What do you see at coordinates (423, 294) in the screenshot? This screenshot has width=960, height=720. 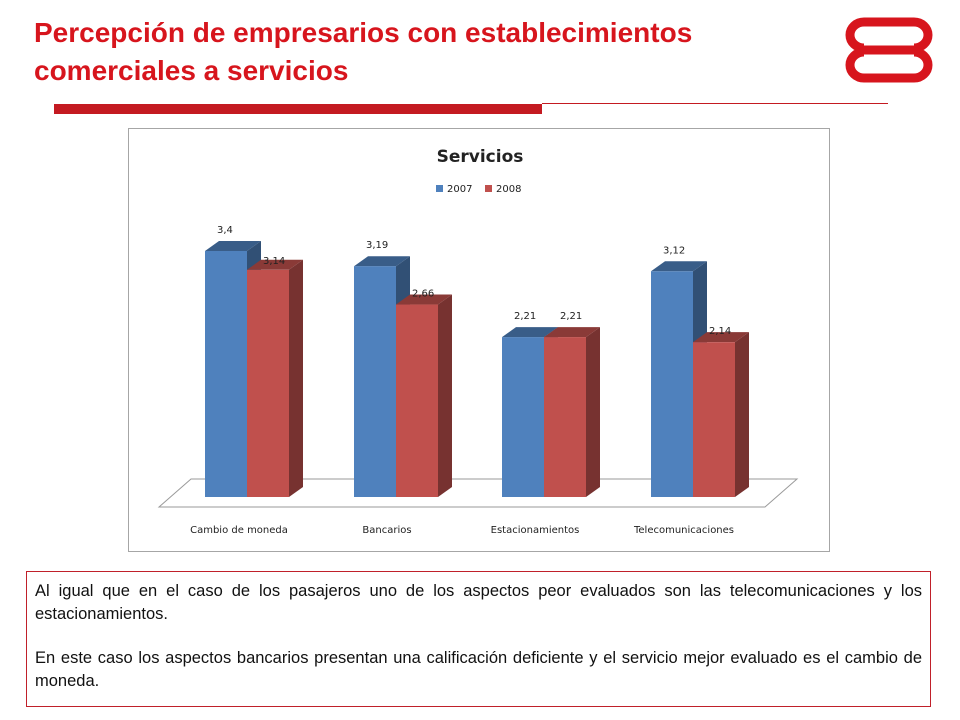 I see `data-label-2008-1: 2,66` at bounding box center [423, 294].